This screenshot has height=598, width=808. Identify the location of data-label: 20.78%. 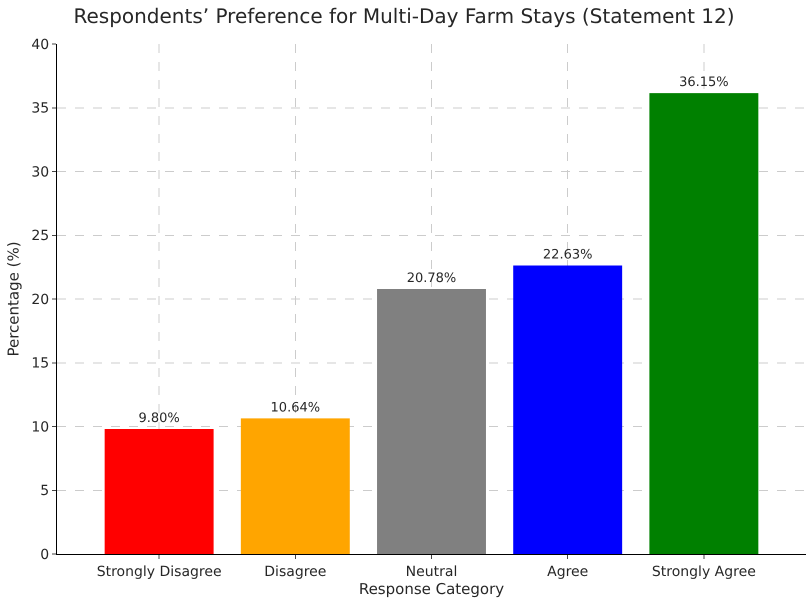
(431, 278).